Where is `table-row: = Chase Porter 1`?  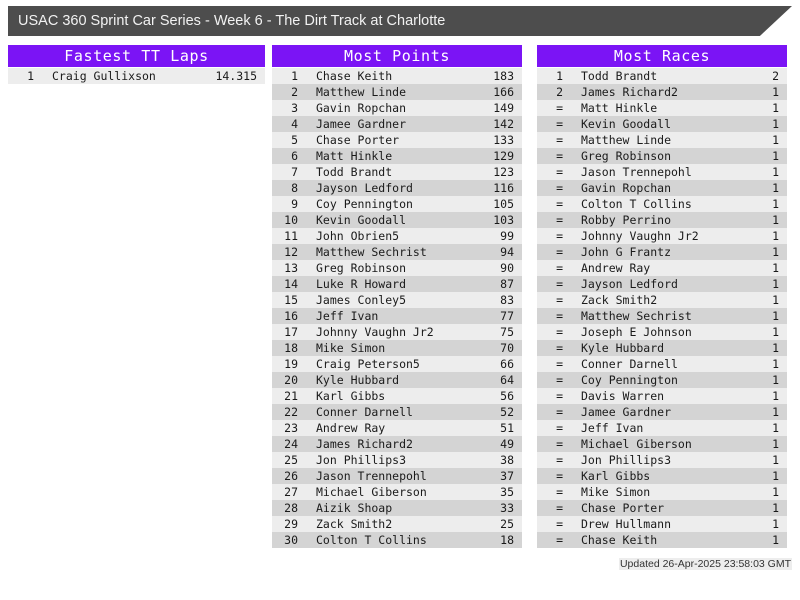
table-row: = Chase Porter 1 is located at coordinates (662, 508).